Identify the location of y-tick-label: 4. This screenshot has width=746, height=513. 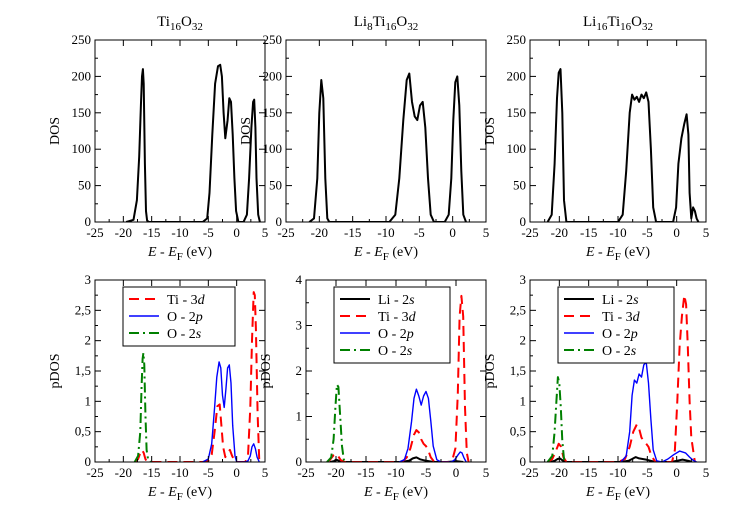
(299, 279).